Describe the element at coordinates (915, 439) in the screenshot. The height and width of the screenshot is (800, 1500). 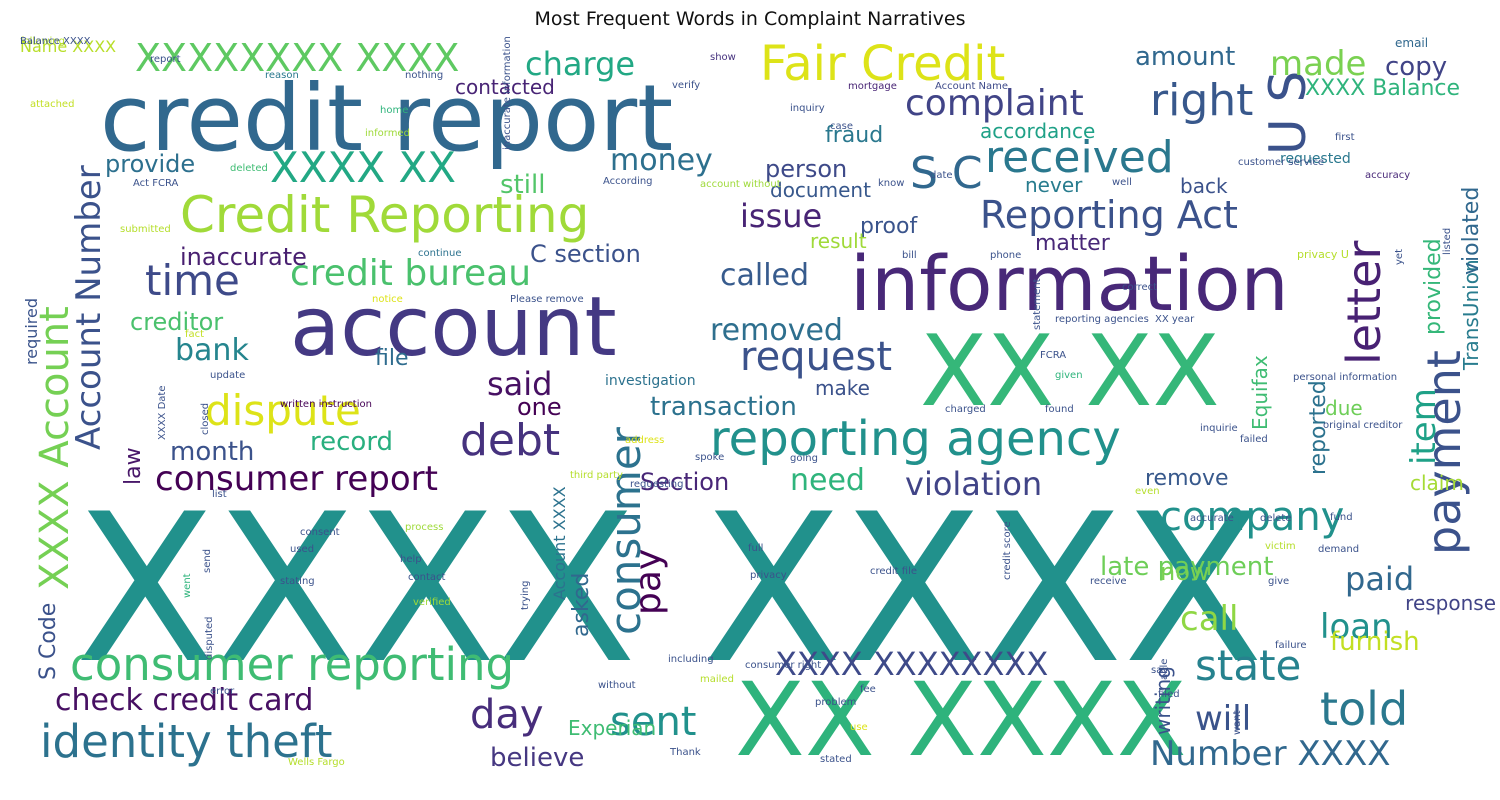
I see `word-reporting-agency-8: reporting agency` at that location.